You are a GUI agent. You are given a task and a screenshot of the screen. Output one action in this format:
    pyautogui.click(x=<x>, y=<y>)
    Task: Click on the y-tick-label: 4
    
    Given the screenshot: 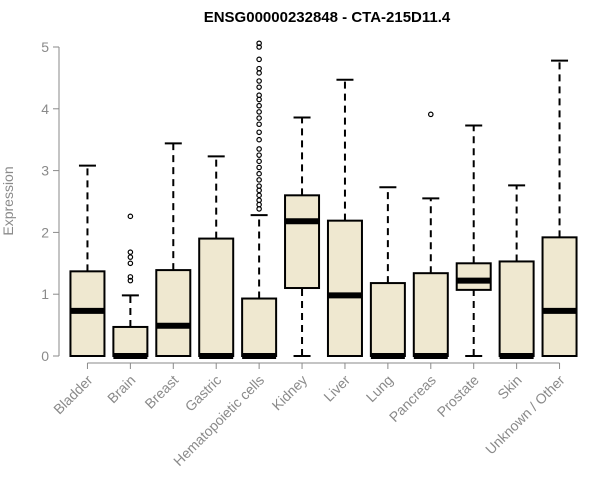 What is the action you would take?
    pyautogui.click(x=45, y=109)
    